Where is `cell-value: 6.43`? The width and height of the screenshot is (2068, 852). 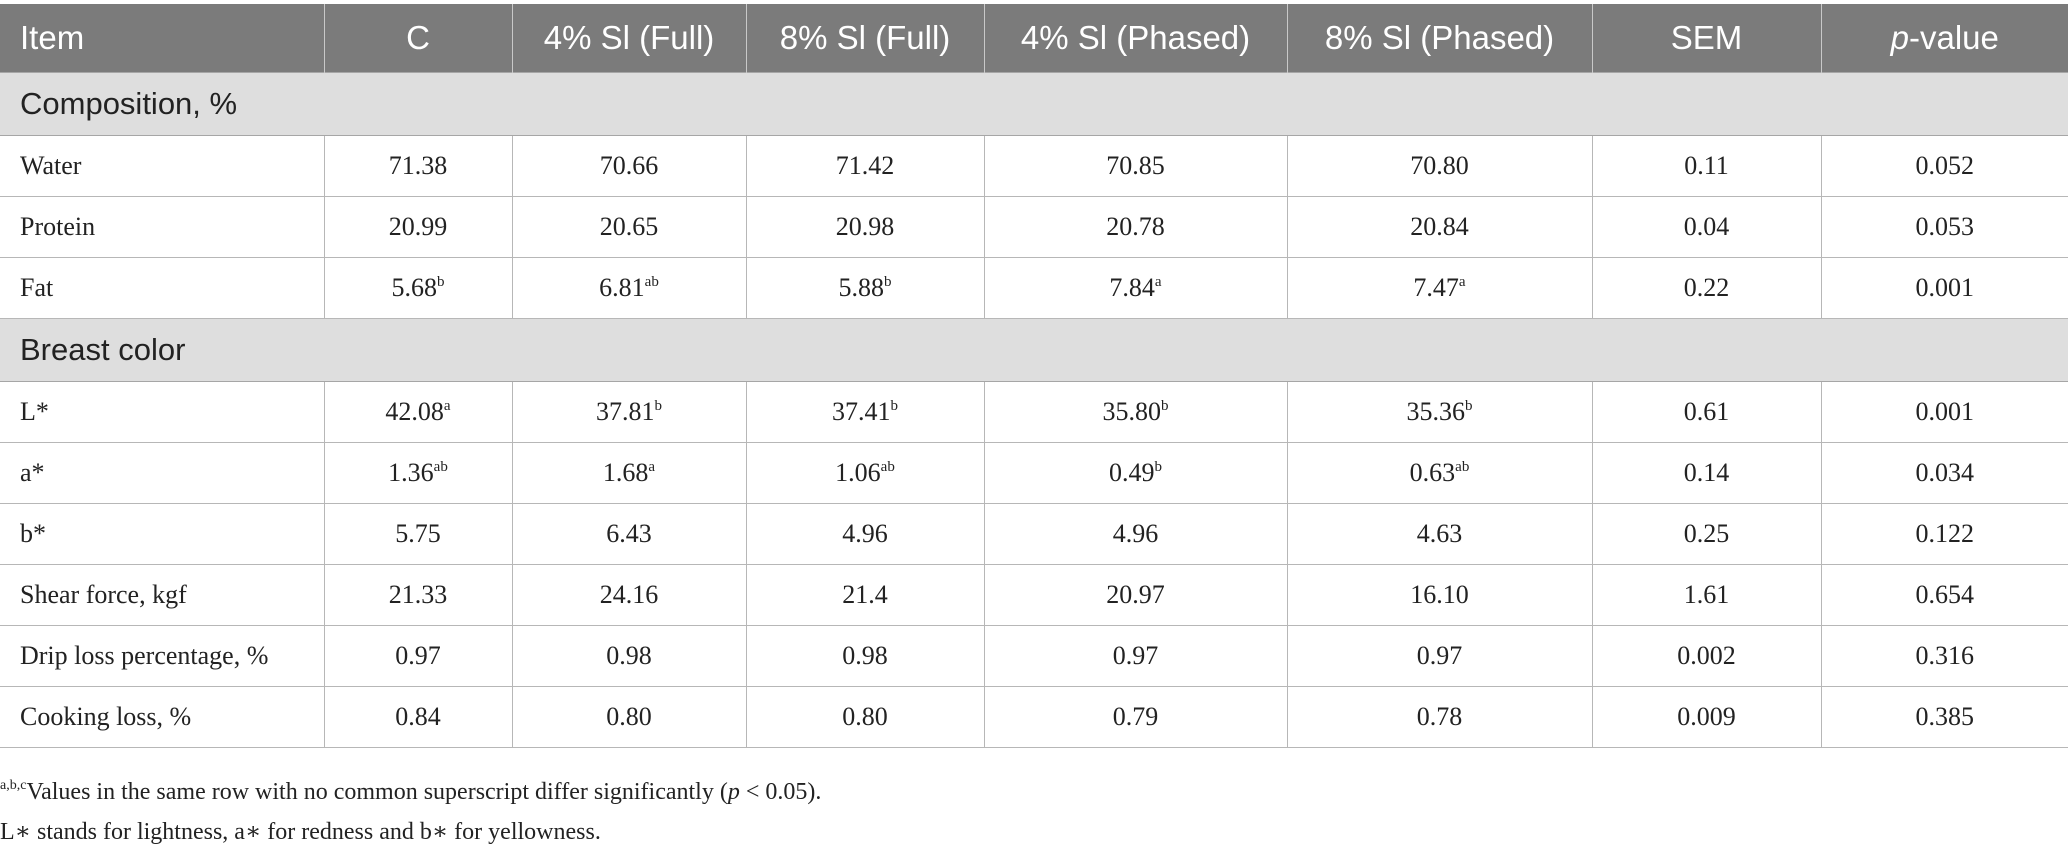 cell-value: 6.43 is located at coordinates (629, 533).